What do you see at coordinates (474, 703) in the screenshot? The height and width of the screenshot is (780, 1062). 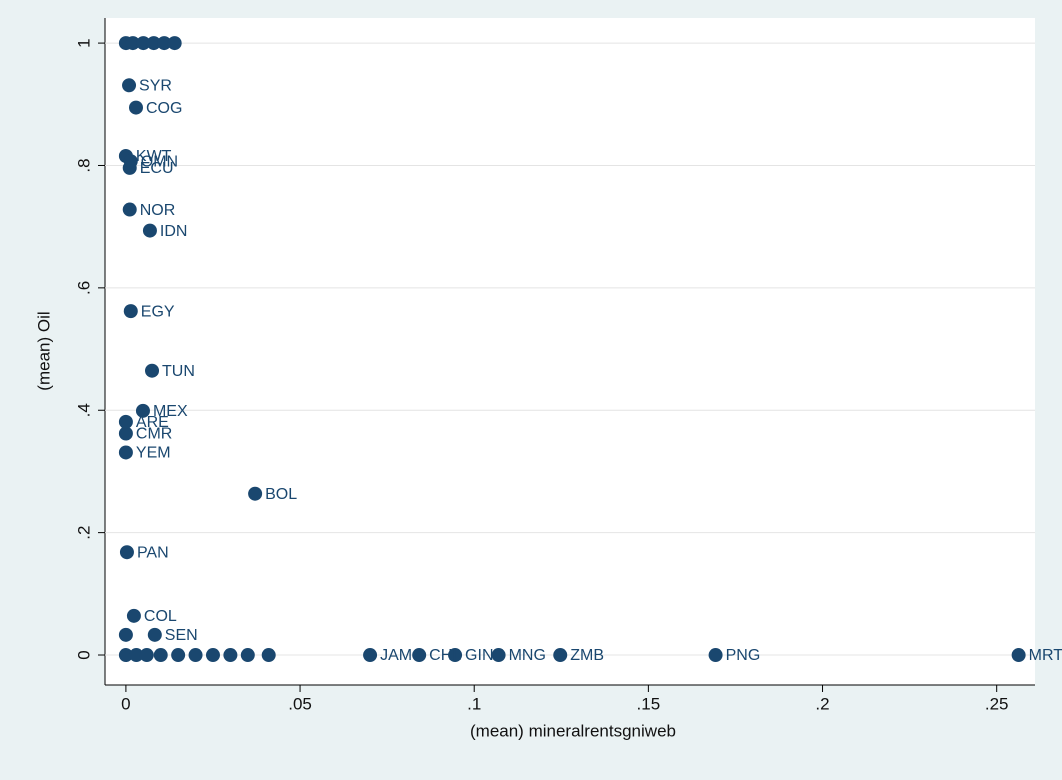 I see `x-tick-label: .1` at bounding box center [474, 703].